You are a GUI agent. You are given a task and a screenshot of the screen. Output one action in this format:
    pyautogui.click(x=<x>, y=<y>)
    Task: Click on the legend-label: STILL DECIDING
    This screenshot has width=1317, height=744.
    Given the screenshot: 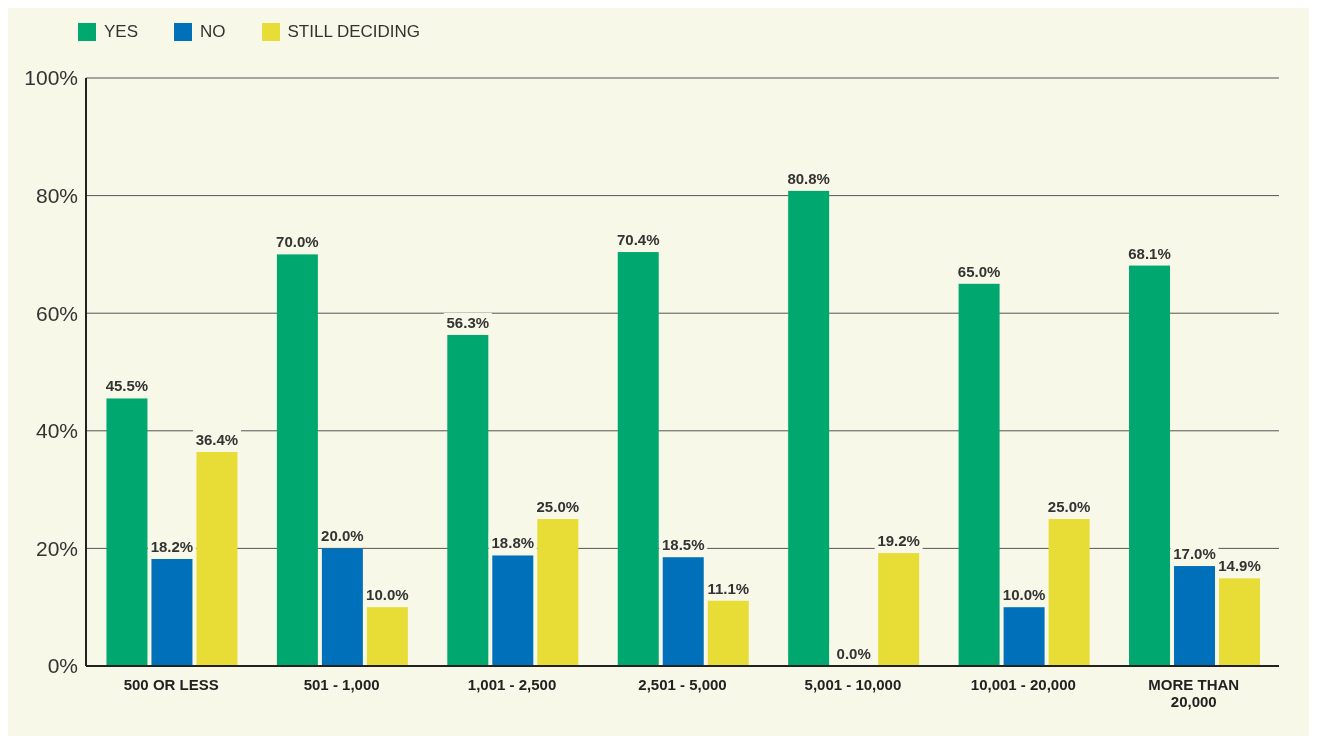 What is the action you would take?
    pyautogui.click(x=353, y=32)
    